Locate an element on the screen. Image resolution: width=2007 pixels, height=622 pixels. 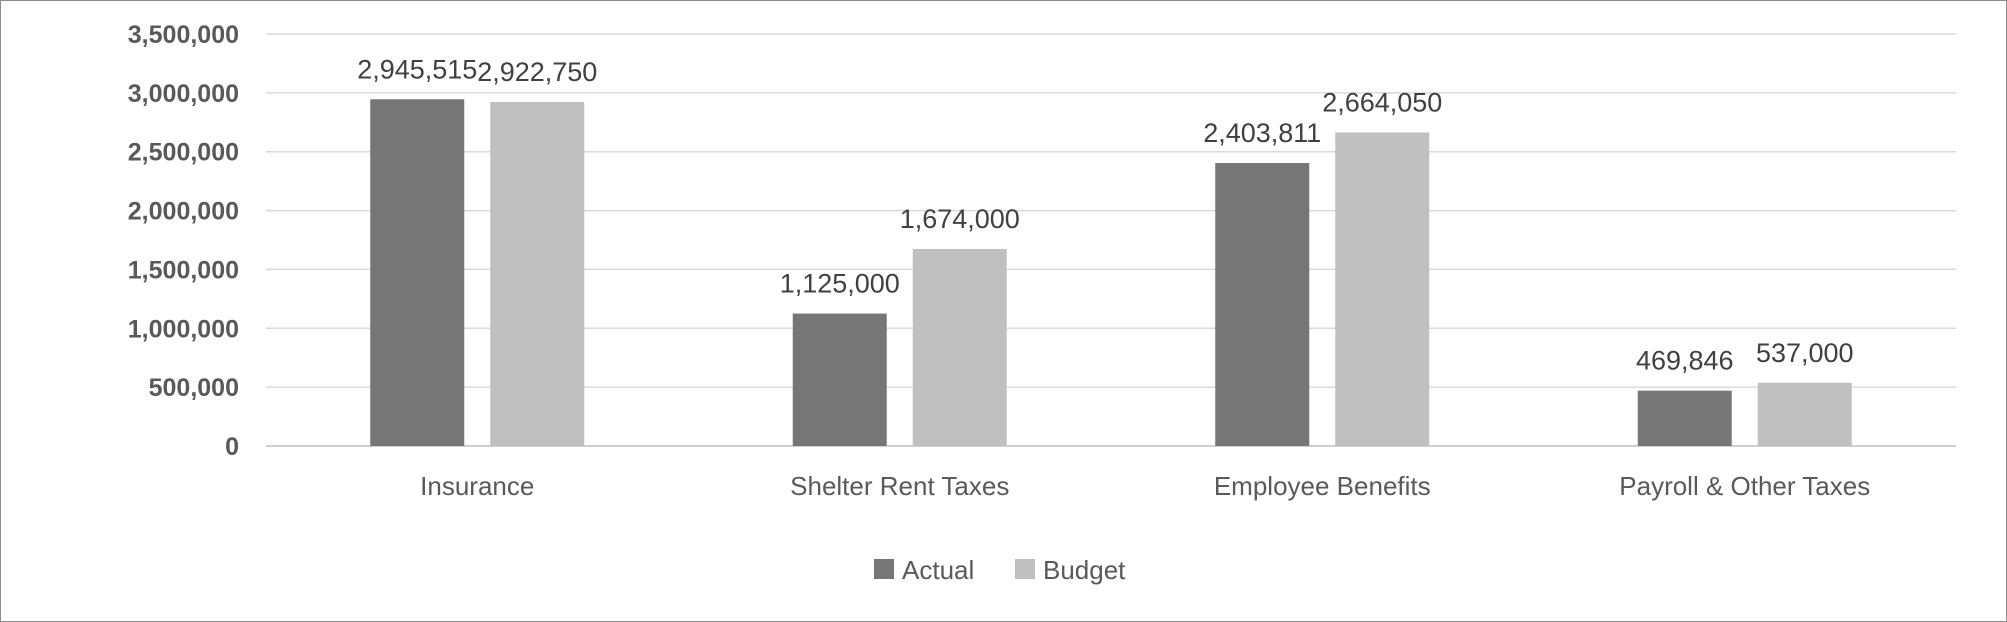
data-label: 1,674,000 is located at coordinates (960, 219).